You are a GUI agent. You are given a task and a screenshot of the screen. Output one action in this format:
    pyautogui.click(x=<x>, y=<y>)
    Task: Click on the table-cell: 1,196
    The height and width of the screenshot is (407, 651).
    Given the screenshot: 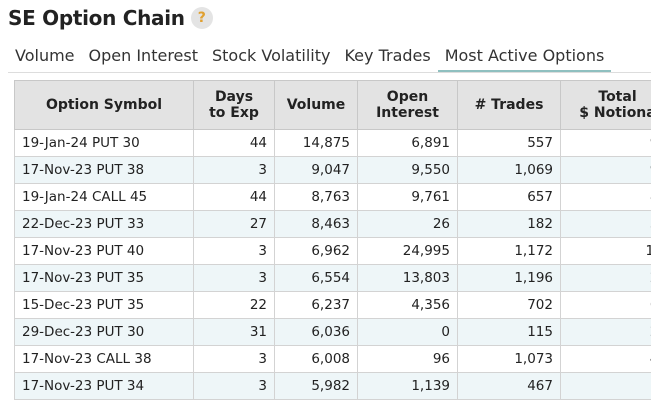 What is the action you would take?
    pyautogui.click(x=509, y=278)
    